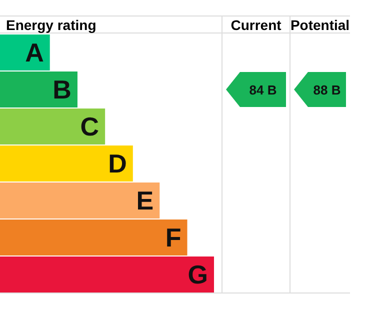 This screenshot has width=366, height=311. I want to click on chart-title: Energy rating, so click(51, 25).